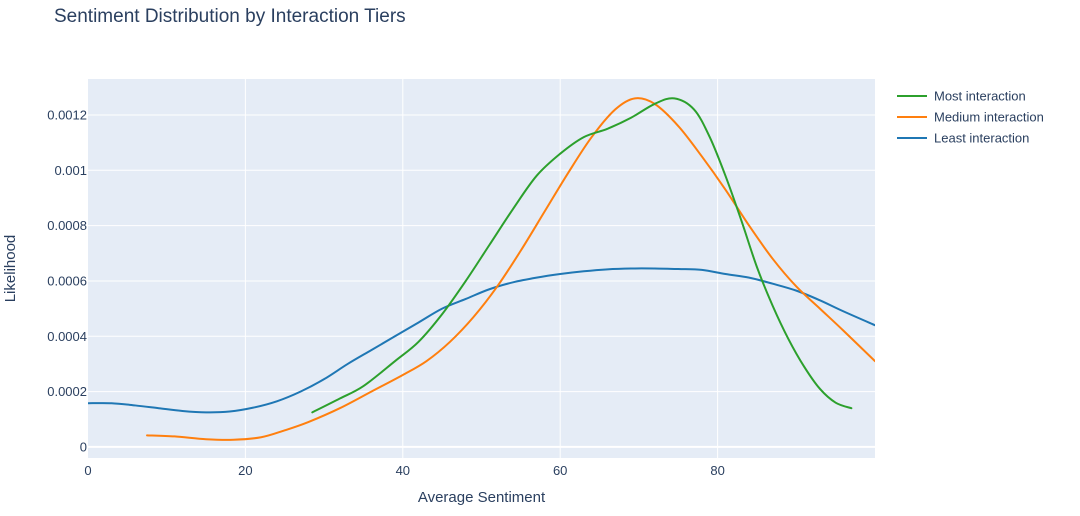 This screenshot has height=516, width=1080. What do you see at coordinates (980, 96) in the screenshot?
I see `legend-label: Most interaction` at bounding box center [980, 96].